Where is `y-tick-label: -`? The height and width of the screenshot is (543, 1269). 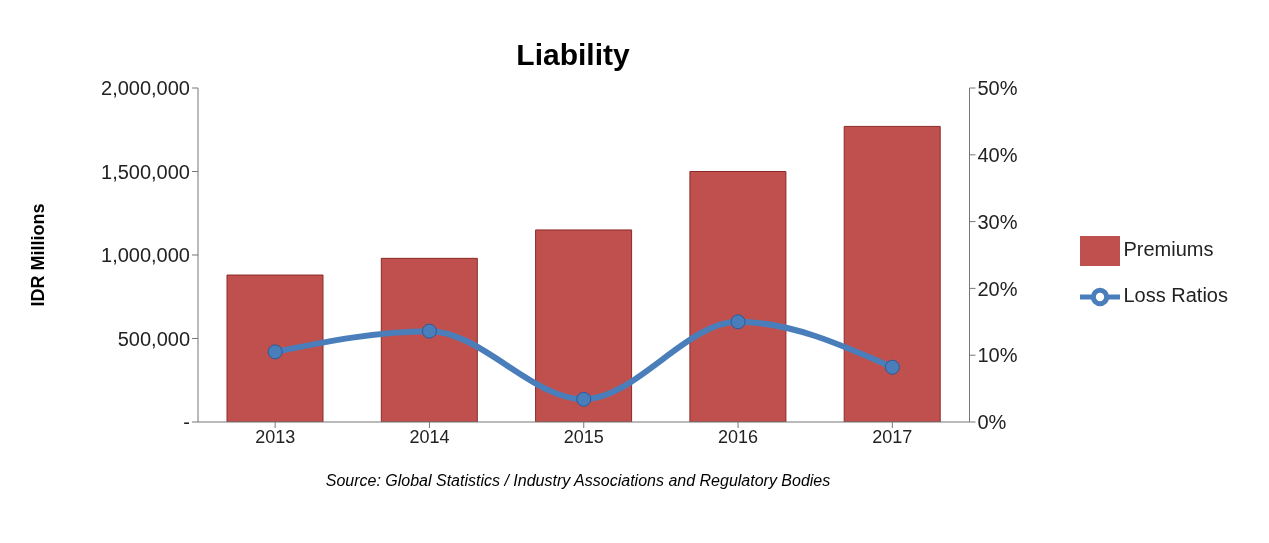 y-tick-label: - is located at coordinates (186, 422).